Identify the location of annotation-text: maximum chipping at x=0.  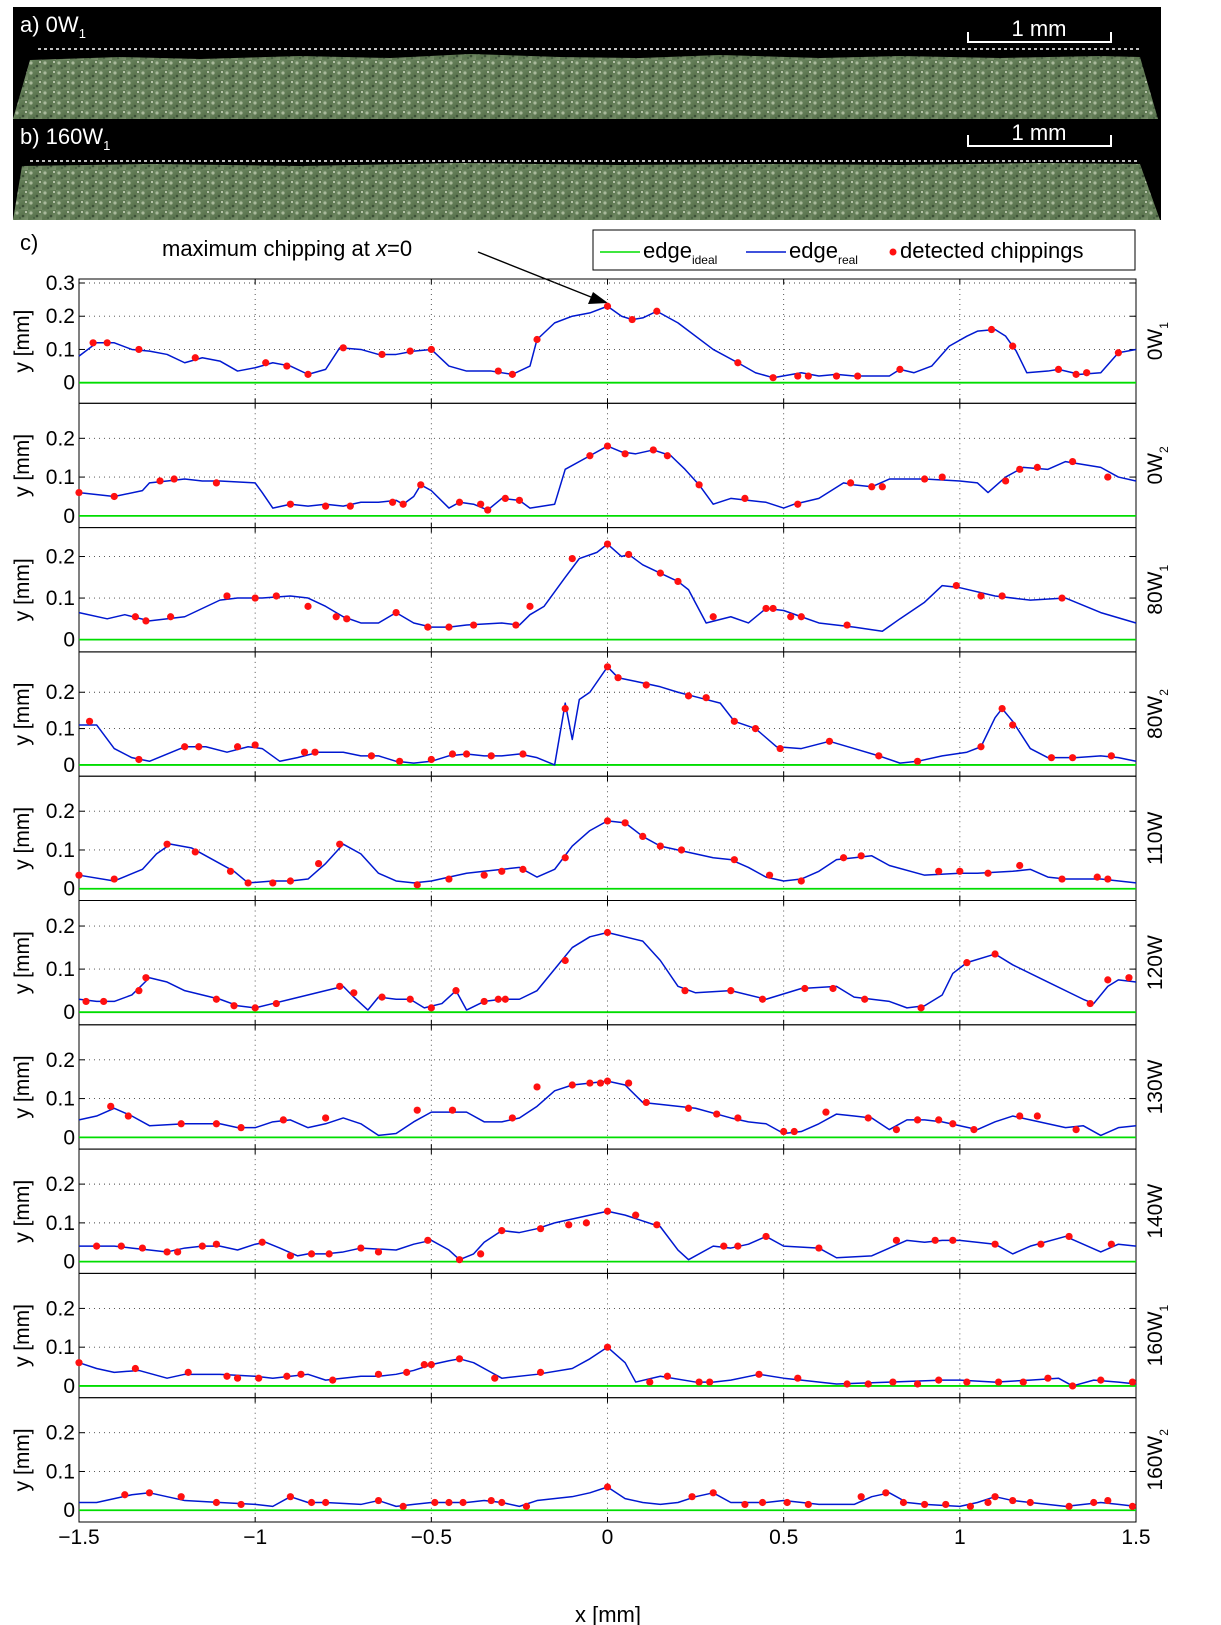
(287, 248).